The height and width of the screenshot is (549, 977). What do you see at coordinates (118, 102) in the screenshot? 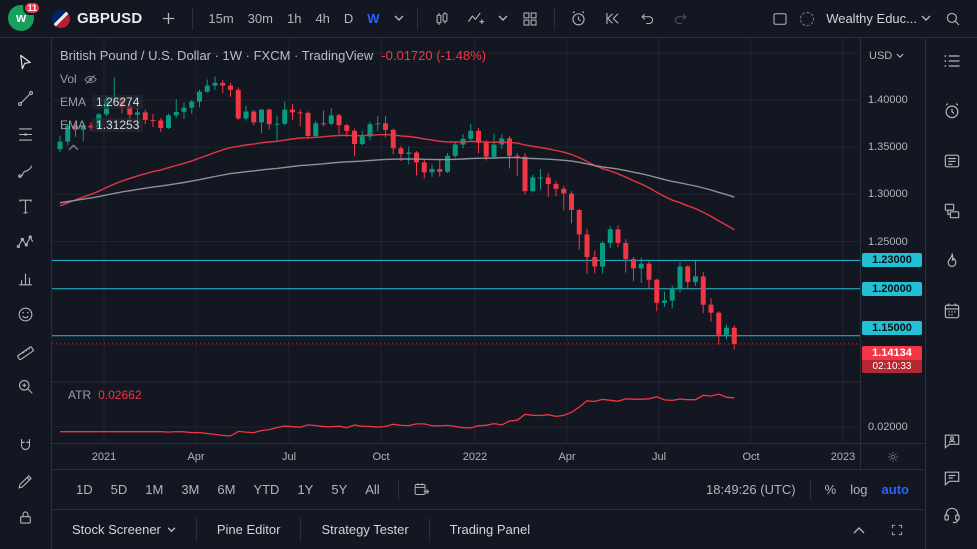
I see `ema-fast-value: 1.26274` at bounding box center [118, 102].